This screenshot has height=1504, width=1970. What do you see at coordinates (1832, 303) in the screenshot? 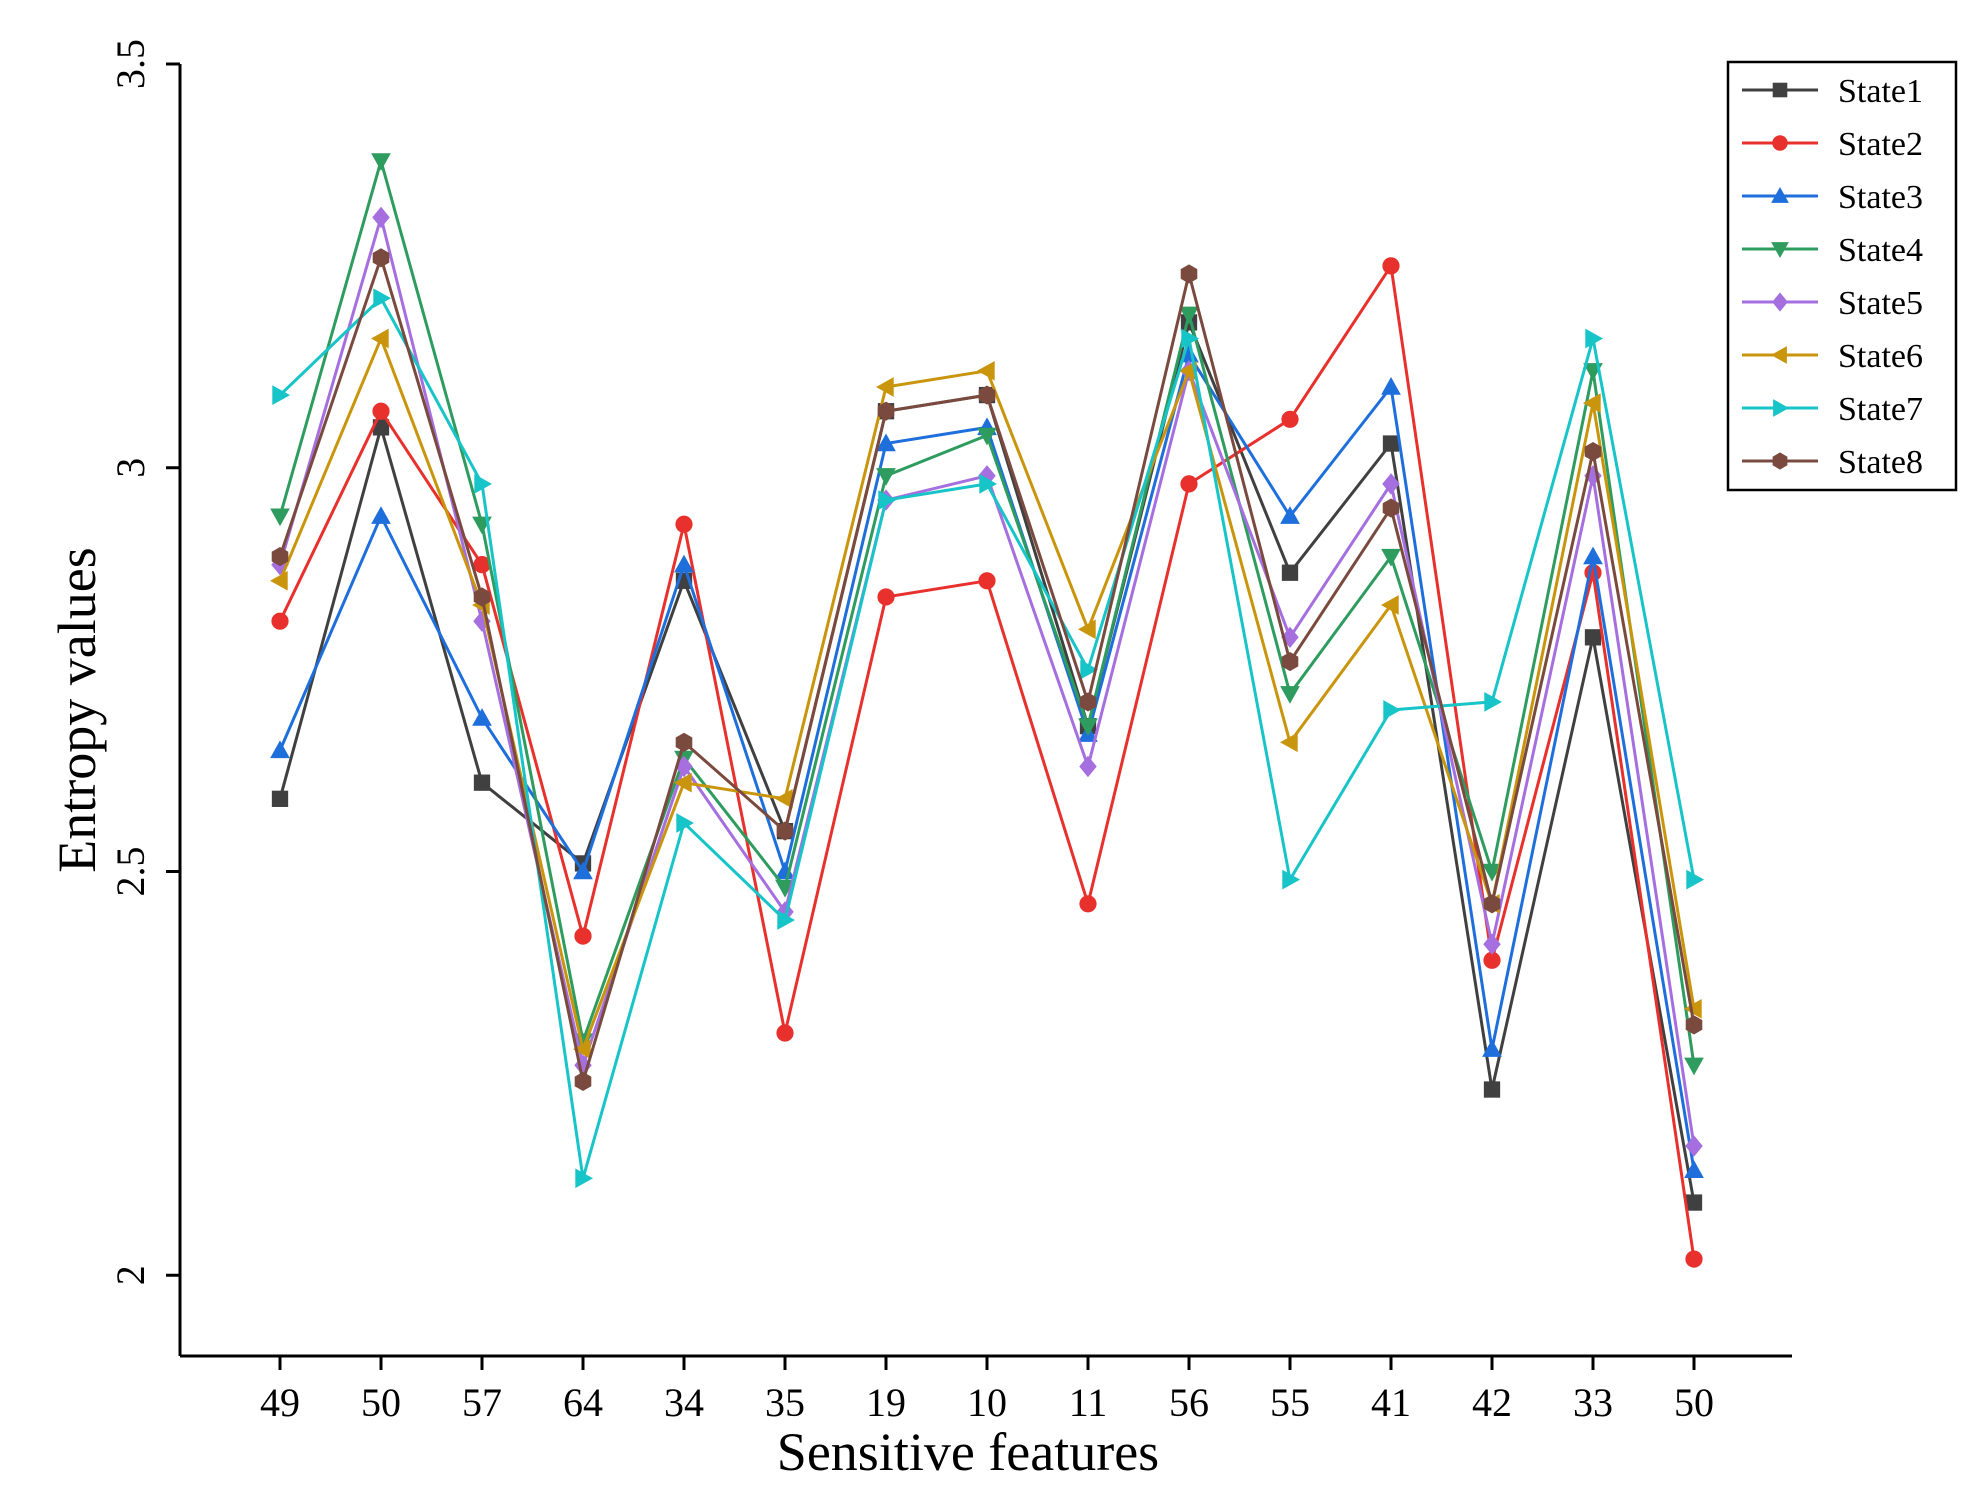
I see `legend-item: State5` at bounding box center [1832, 303].